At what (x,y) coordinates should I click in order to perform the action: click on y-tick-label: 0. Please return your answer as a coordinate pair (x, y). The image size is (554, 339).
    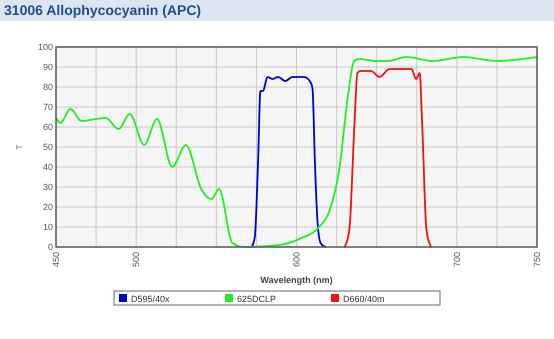
    Looking at the image, I should click on (50, 247).